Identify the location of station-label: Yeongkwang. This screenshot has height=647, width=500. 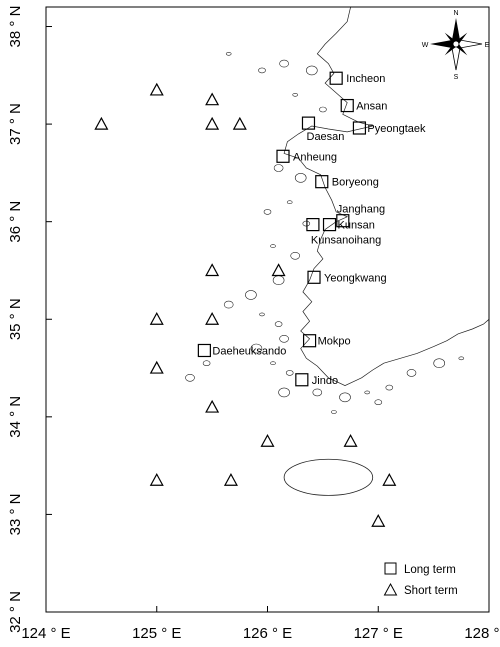
(355, 278).